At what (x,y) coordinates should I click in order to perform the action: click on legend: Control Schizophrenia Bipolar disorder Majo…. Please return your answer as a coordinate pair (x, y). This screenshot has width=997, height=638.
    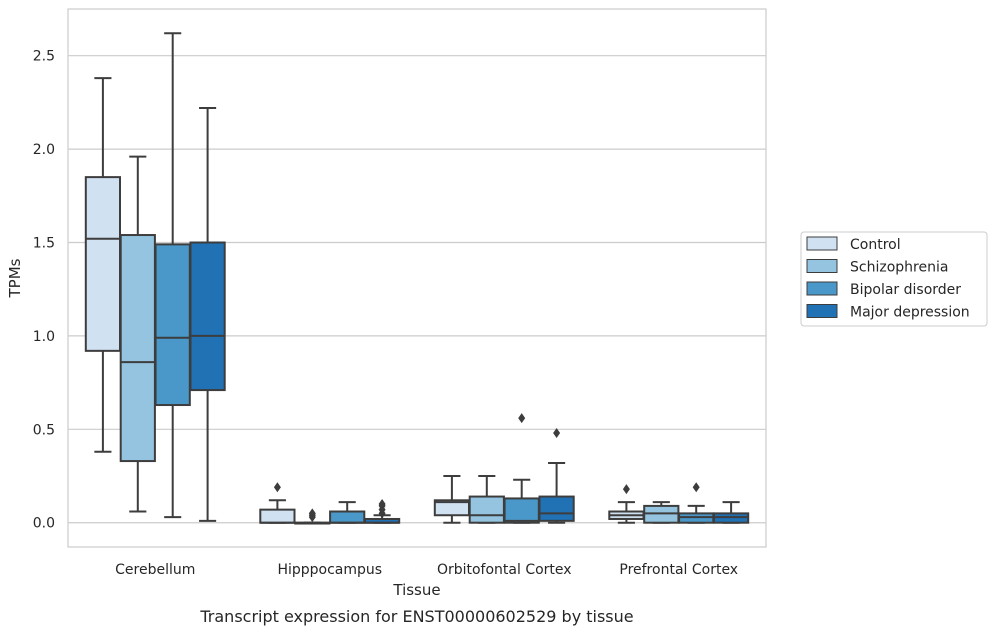
    Looking at the image, I should click on (894, 279).